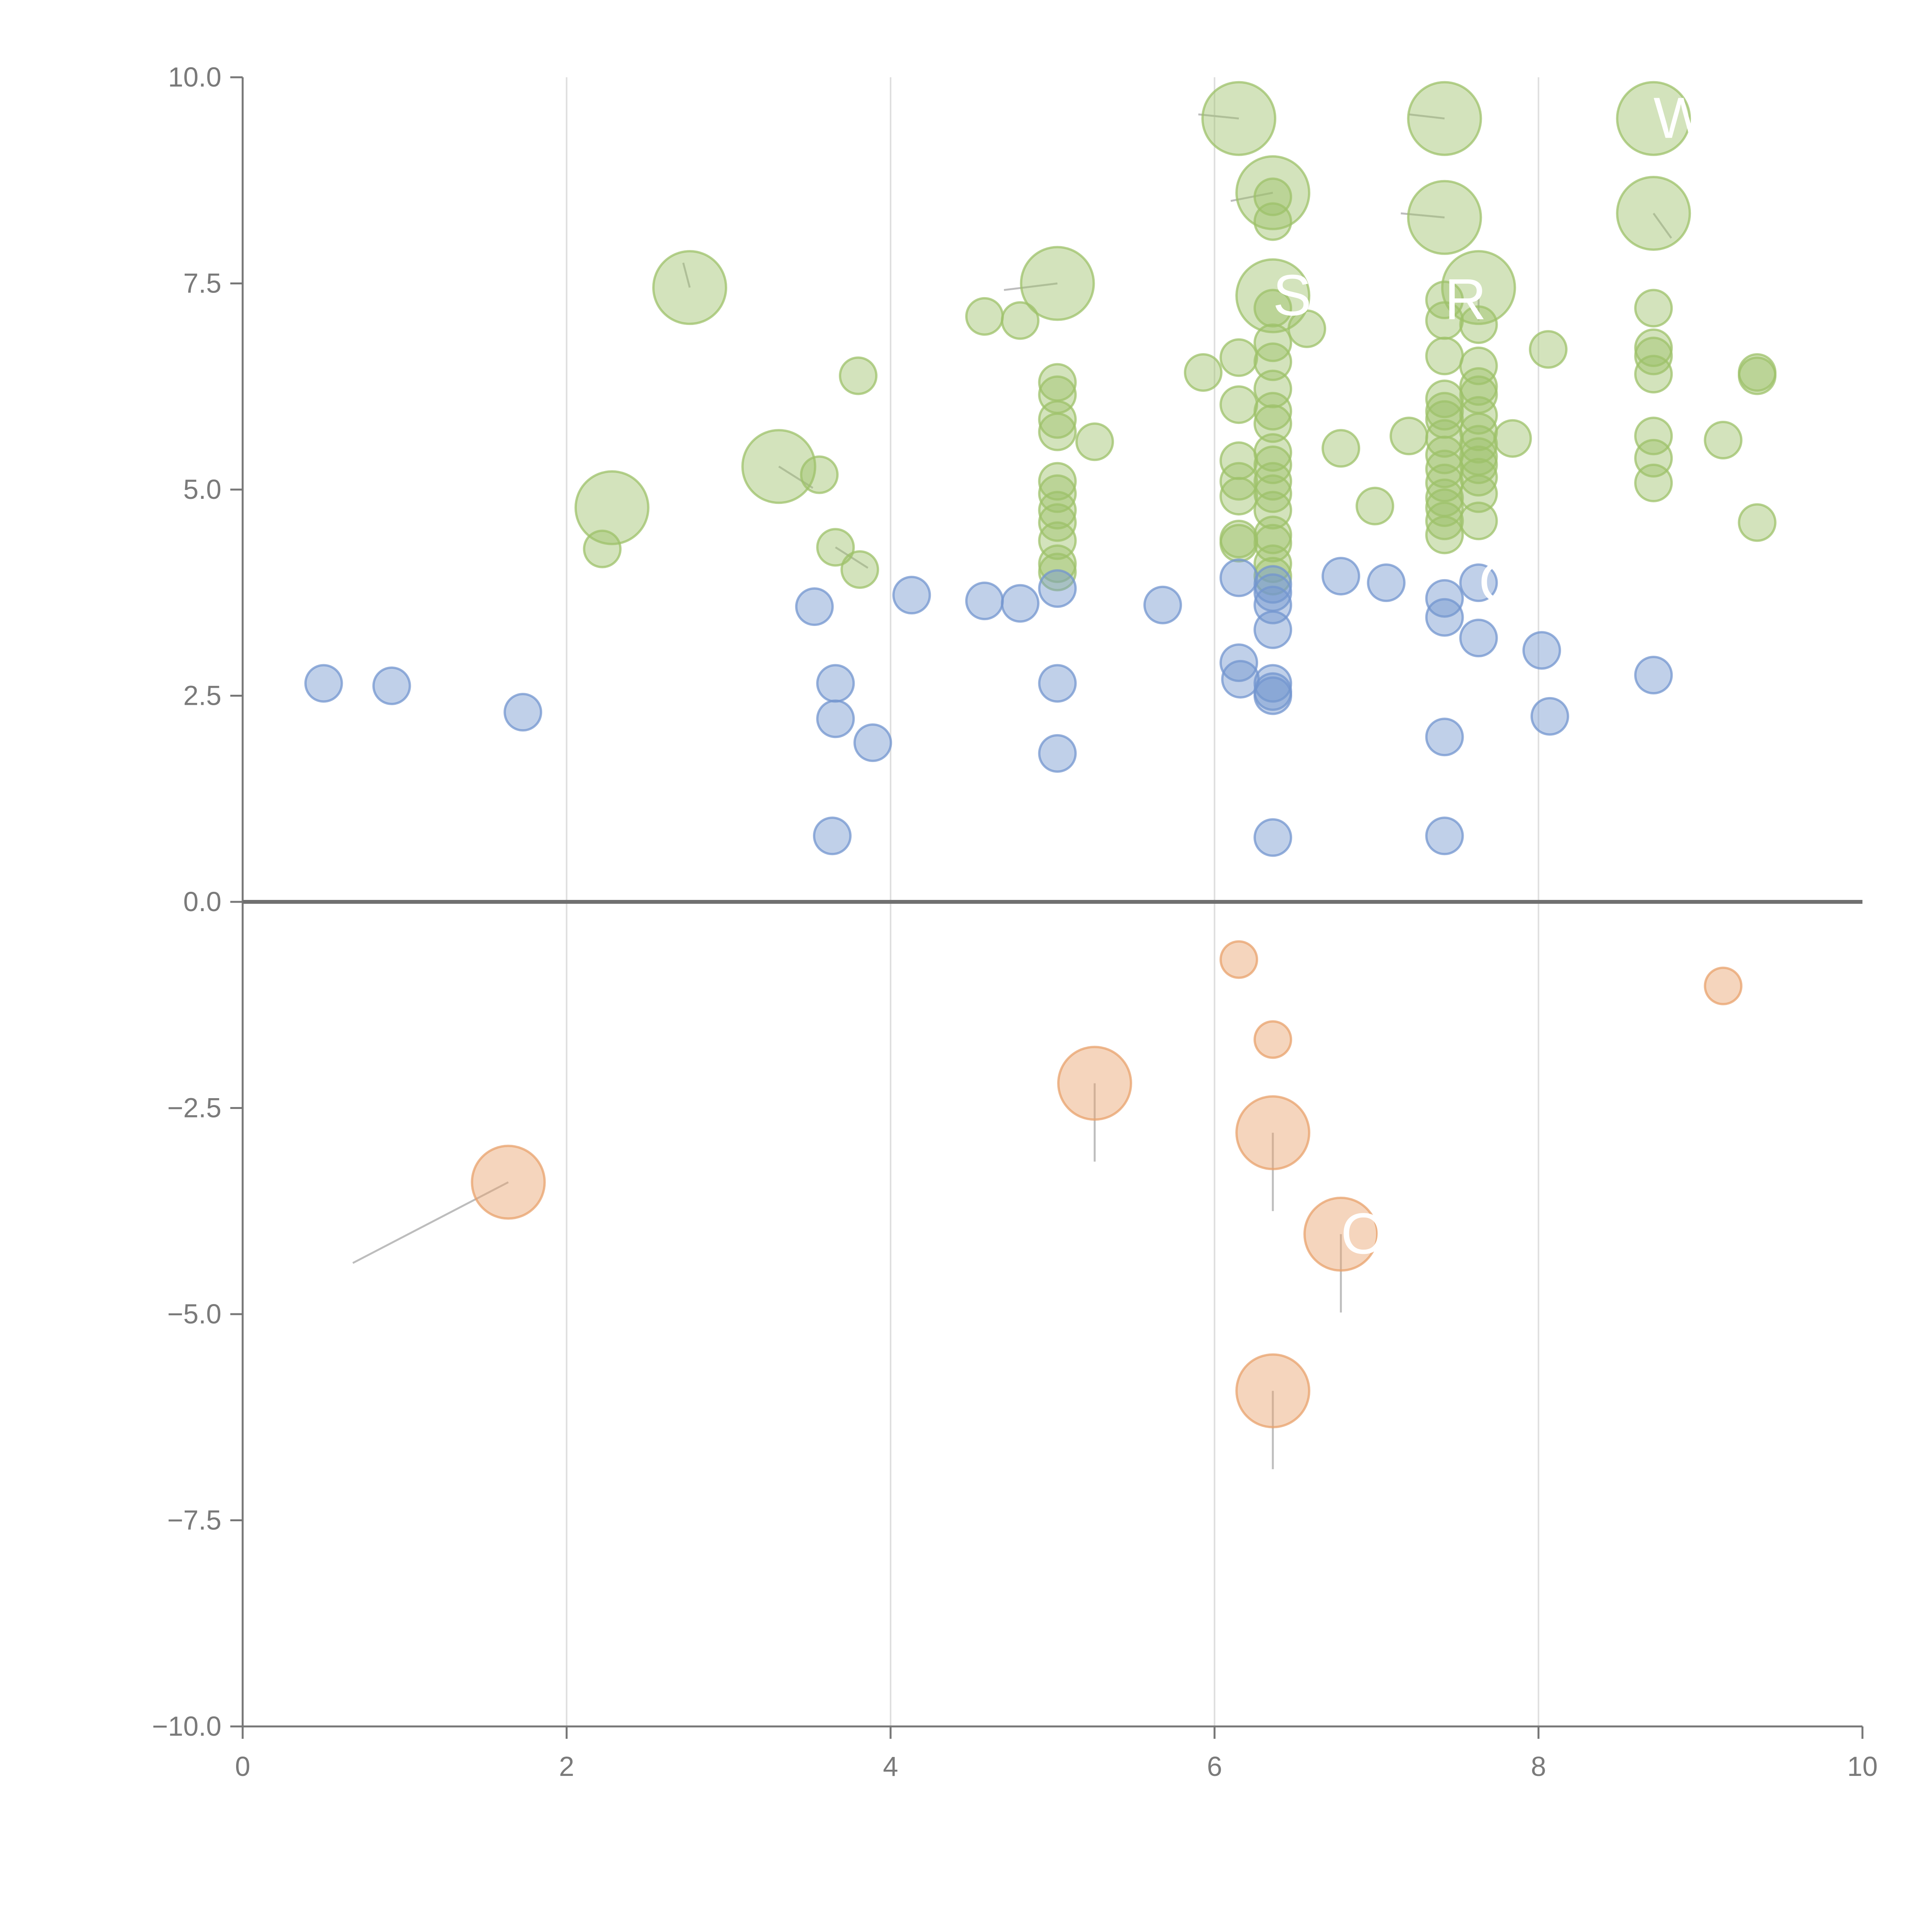 The width and height of the screenshot is (1932, 1932). What do you see at coordinates (1363, 1234) in the screenshot?
I see `point-label: O` at bounding box center [1363, 1234].